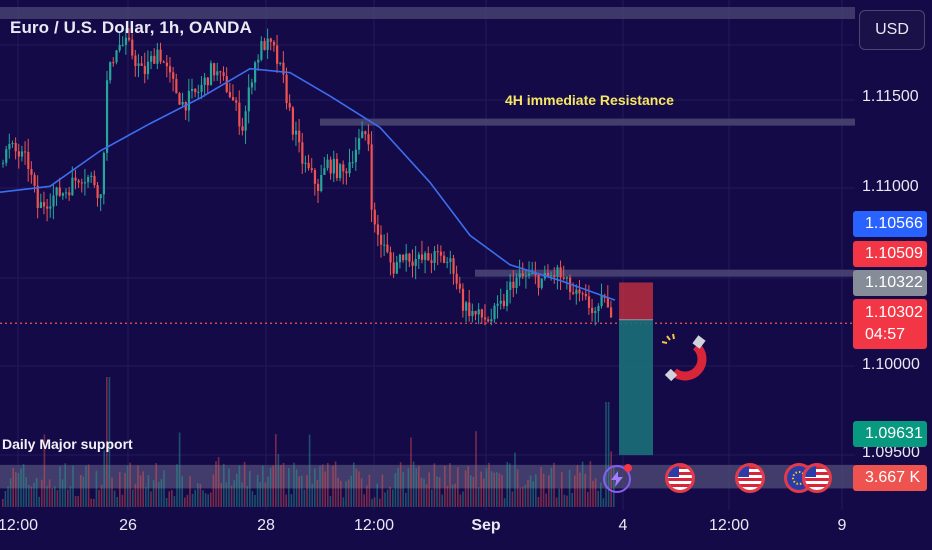 This screenshot has height=550, width=932. I want to click on notification-dot-icon, so click(628, 468).